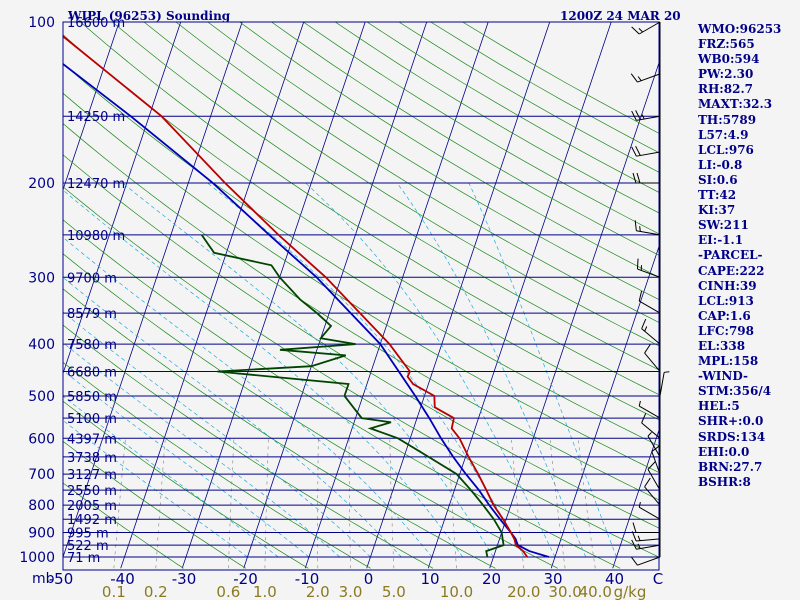  Describe the element at coordinates (92, 397) in the screenshot. I see `height-label: 5850 m` at that location.